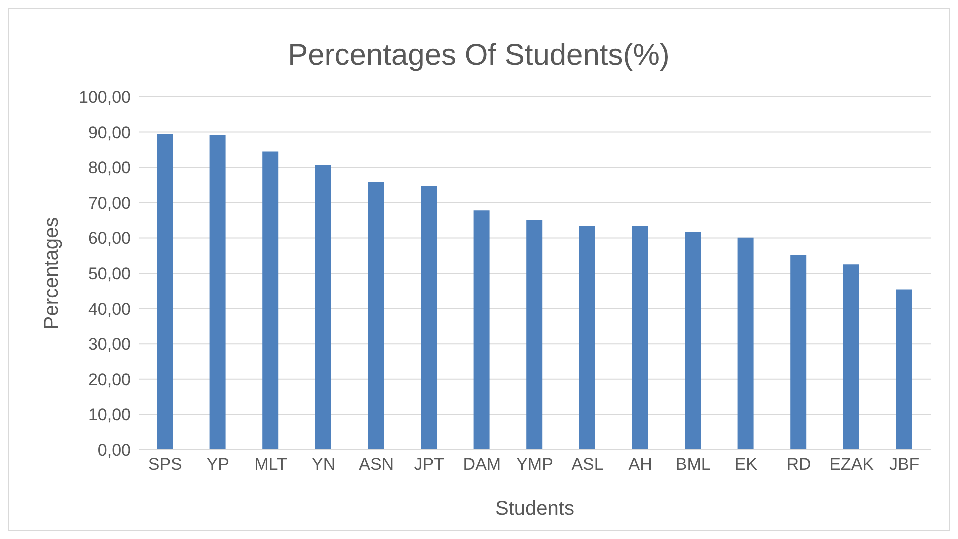 This screenshot has width=958, height=539. What do you see at coordinates (109, 203) in the screenshot?
I see `y-tick-label: 70,00` at bounding box center [109, 203].